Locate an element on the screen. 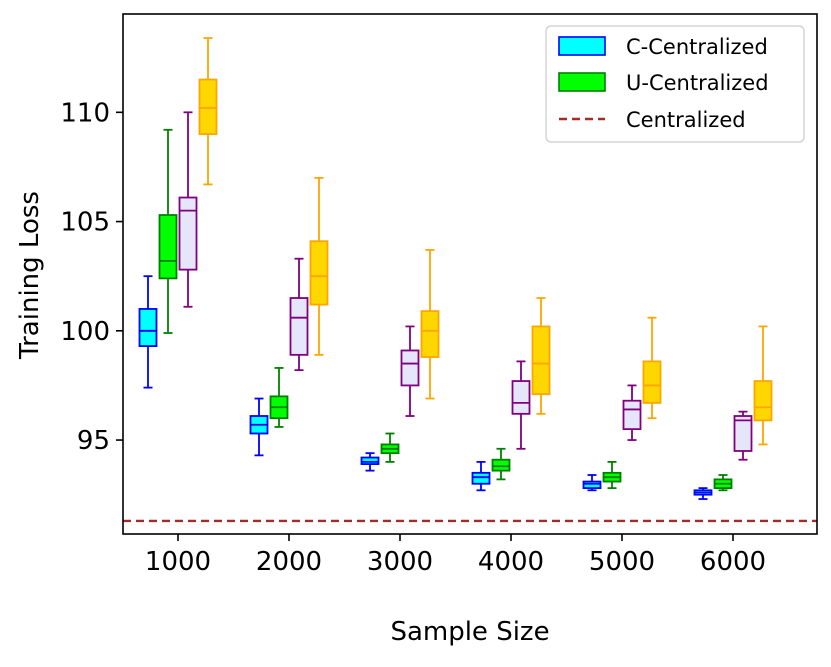  x-tick-label: 3000 is located at coordinates (400, 562).